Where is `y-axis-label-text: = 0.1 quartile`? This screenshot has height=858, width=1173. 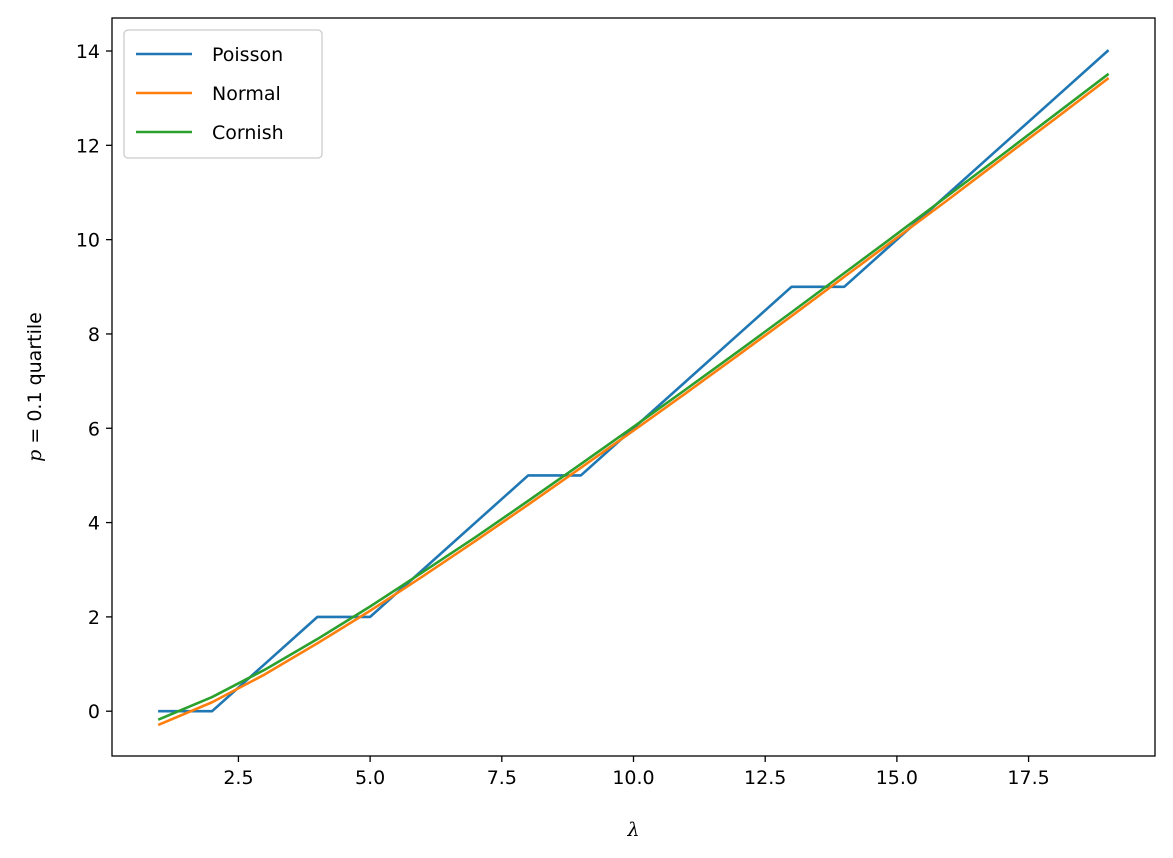 y-axis-label-text: = 0.1 quartile is located at coordinates (35, 381).